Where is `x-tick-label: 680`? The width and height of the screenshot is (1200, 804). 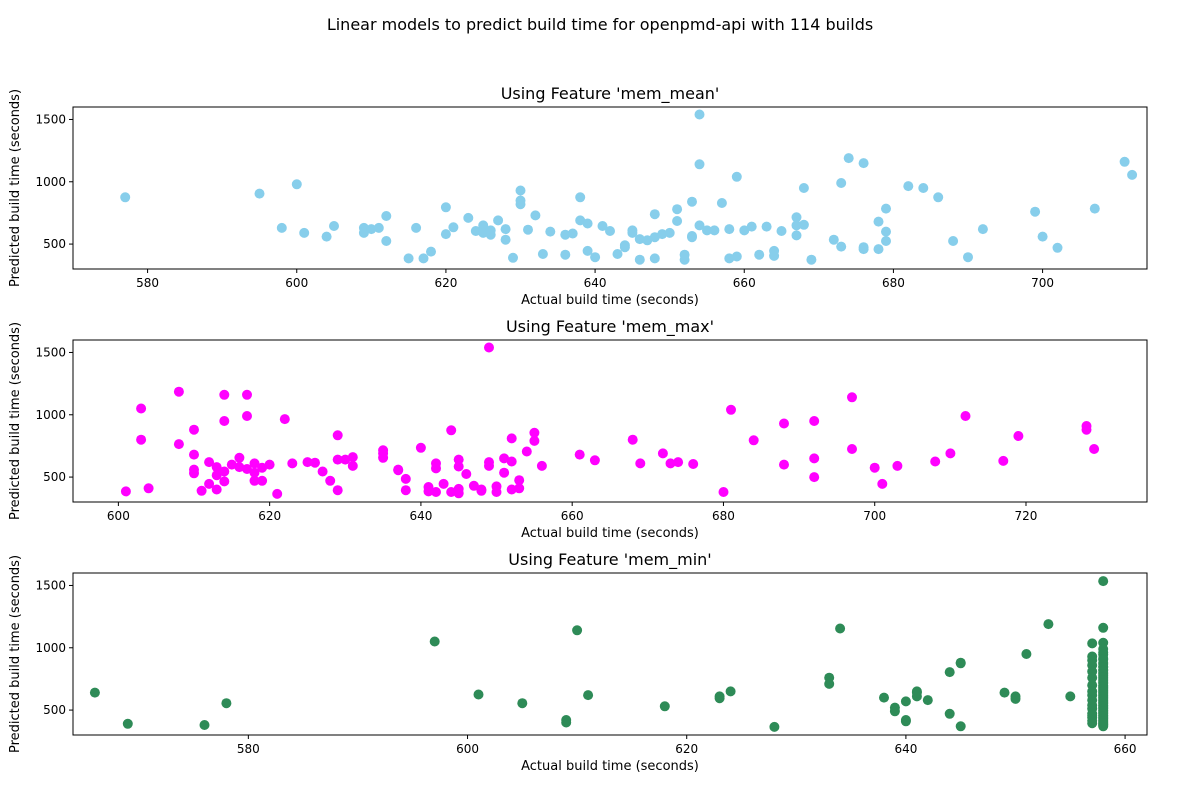 x-tick-label: 680 is located at coordinates (893, 283).